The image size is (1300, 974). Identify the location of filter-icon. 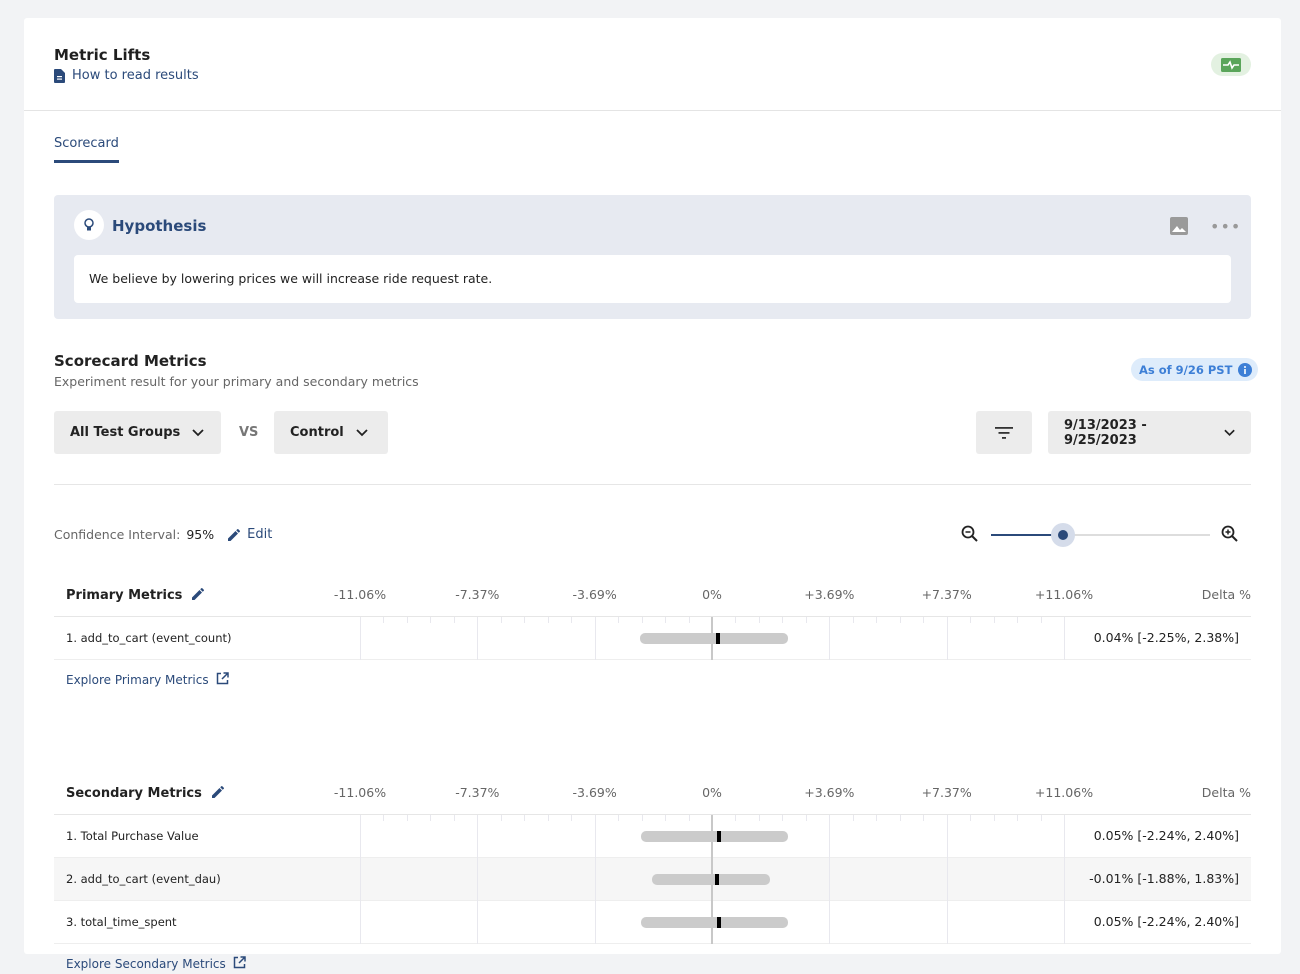
(1004, 432).